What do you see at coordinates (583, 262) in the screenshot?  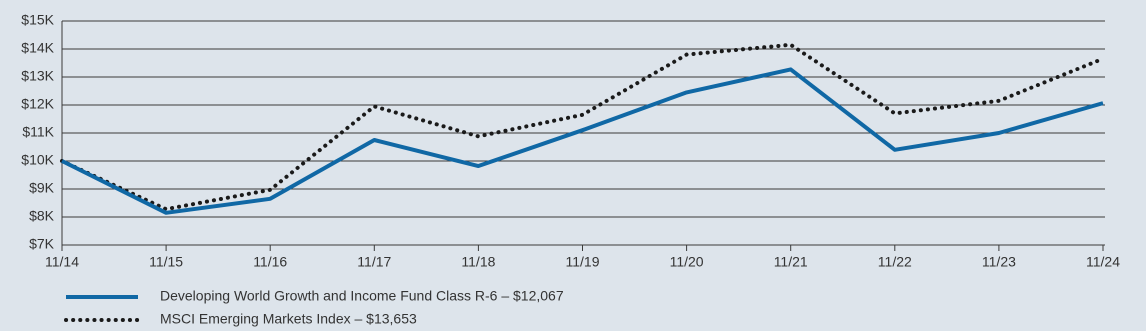 I see `x-tick-label: 11/19` at bounding box center [583, 262].